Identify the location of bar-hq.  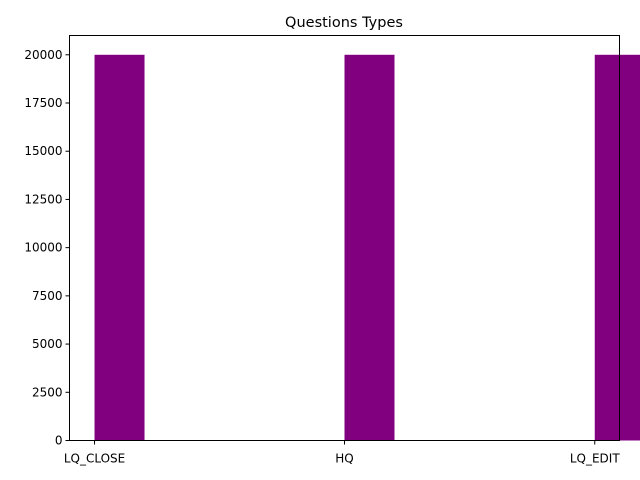
(369, 247).